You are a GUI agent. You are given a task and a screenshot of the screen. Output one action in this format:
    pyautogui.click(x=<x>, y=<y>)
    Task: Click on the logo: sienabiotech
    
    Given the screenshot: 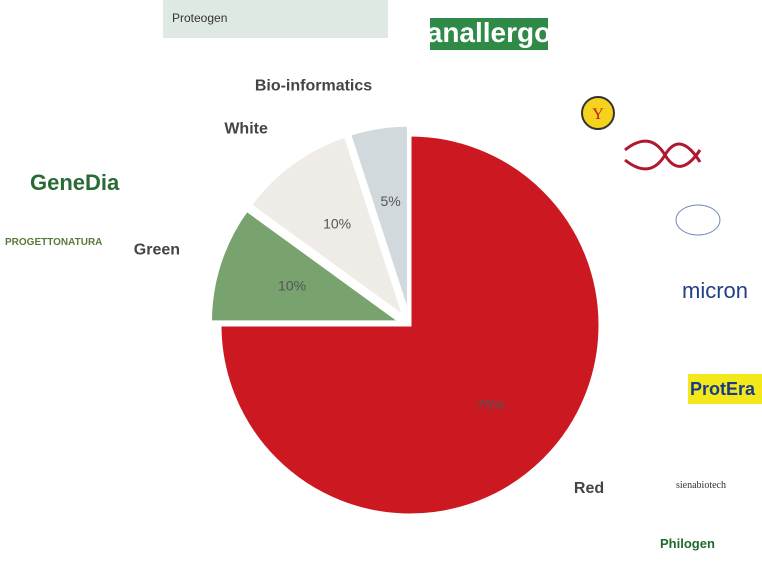 What is the action you would take?
    pyautogui.click(x=701, y=485)
    